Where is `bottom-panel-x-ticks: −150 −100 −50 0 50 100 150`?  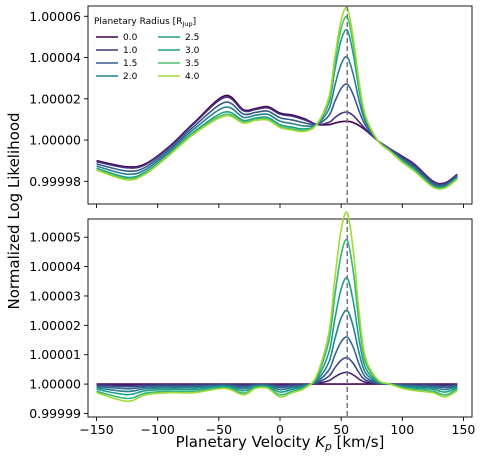 bottom-panel-x-ticks: −150 −100 −50 0 50 100 150 is located at coordinates (277, 427).